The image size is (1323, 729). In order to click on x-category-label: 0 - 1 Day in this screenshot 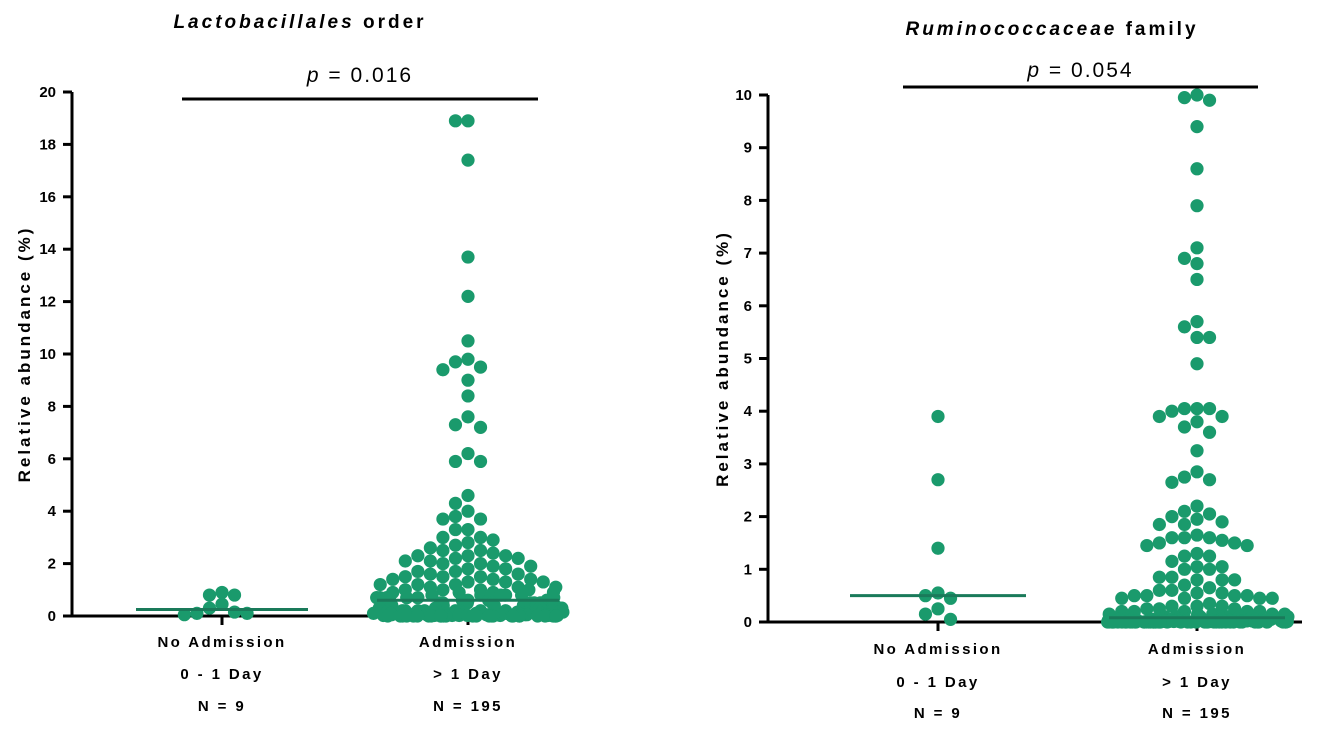, I will do `click(937, 682)`.